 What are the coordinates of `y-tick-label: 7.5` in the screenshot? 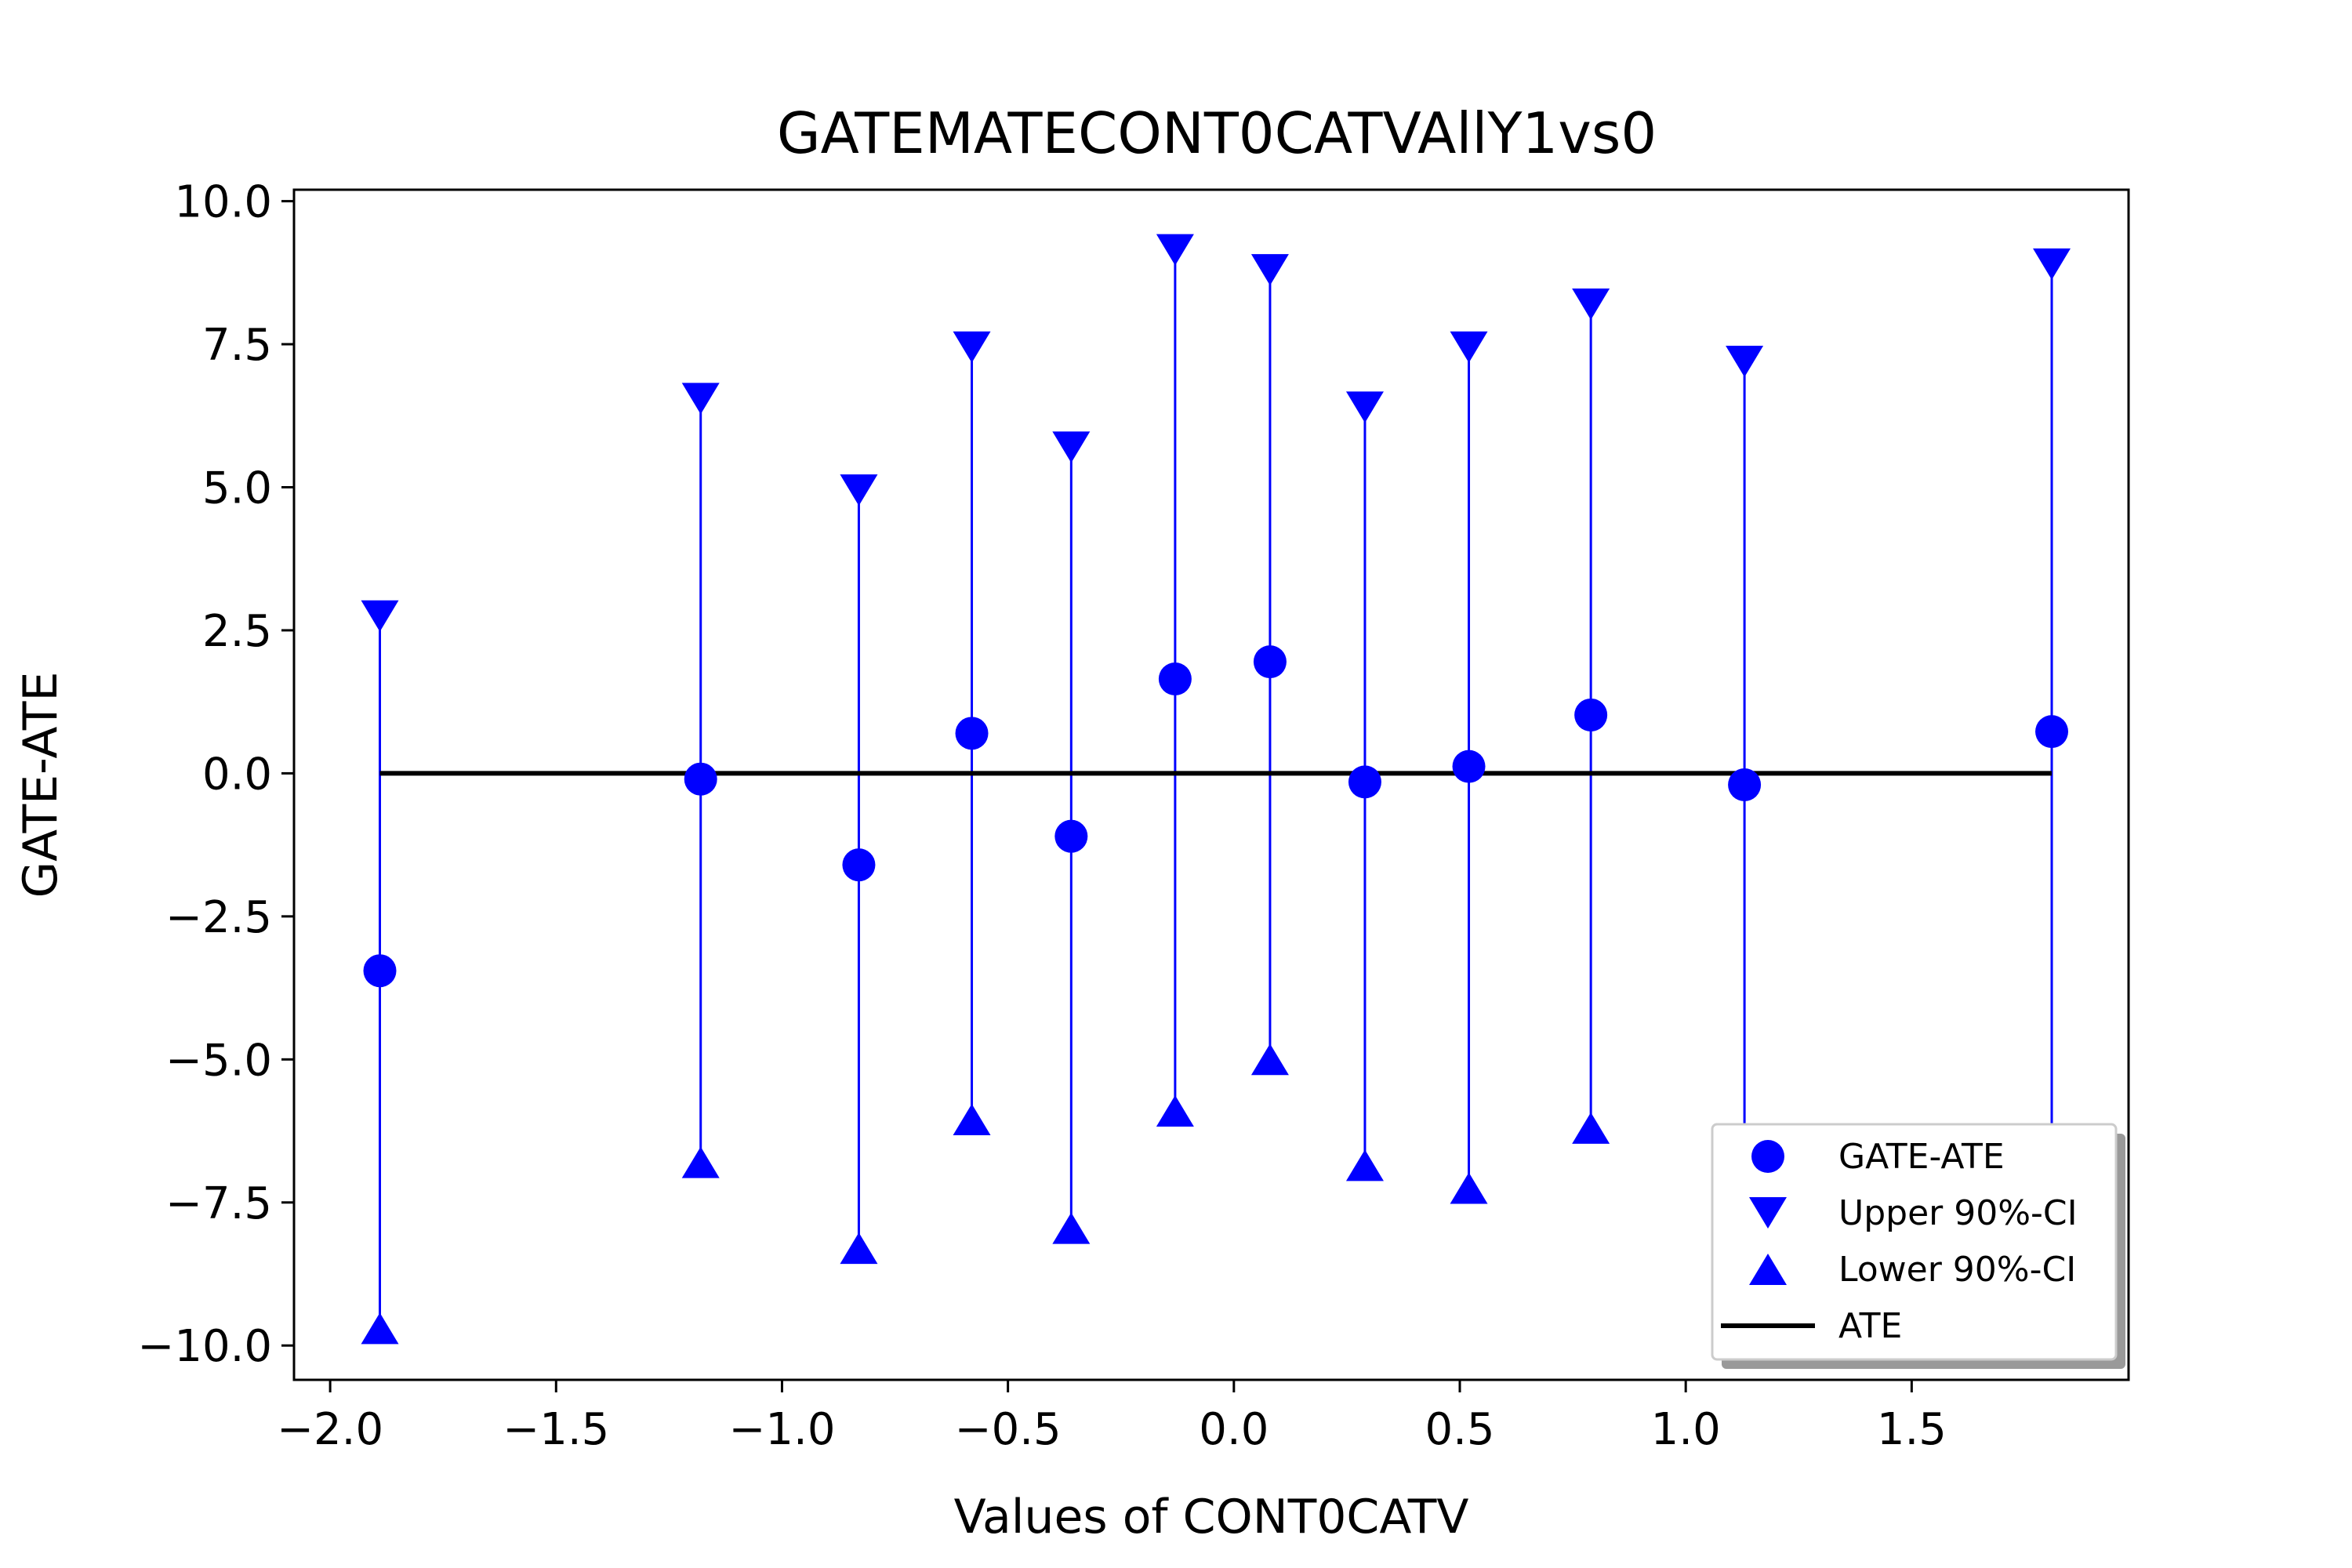 It's located at (237, 345).